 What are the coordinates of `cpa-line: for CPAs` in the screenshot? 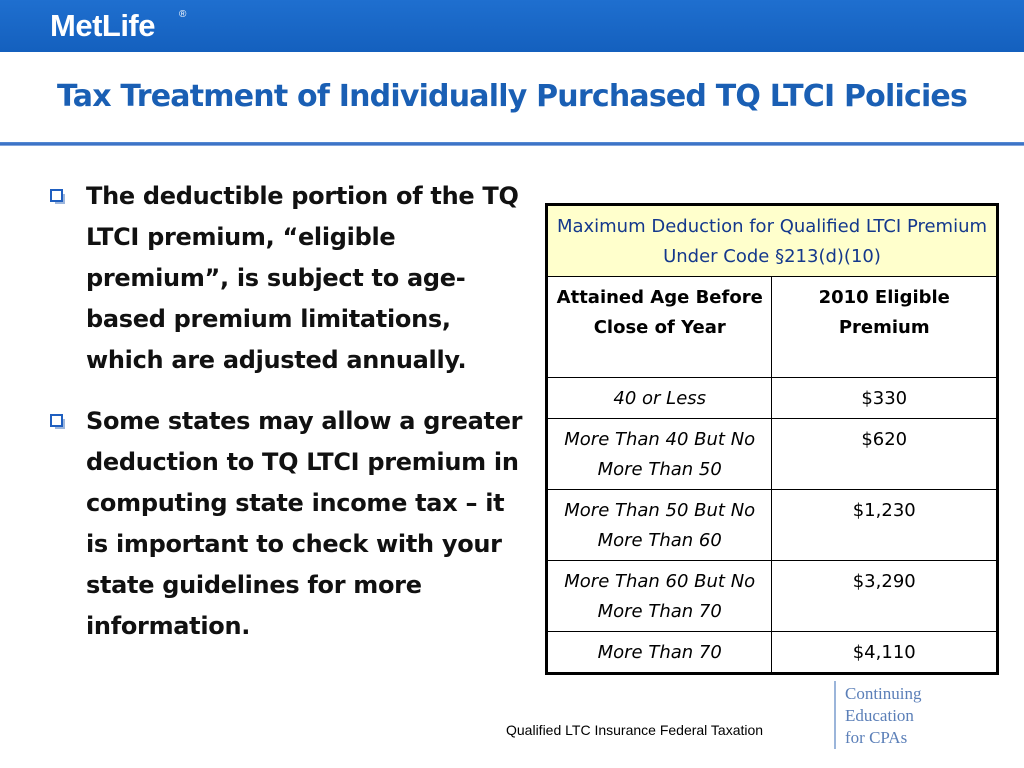 It's located at (876, 737).